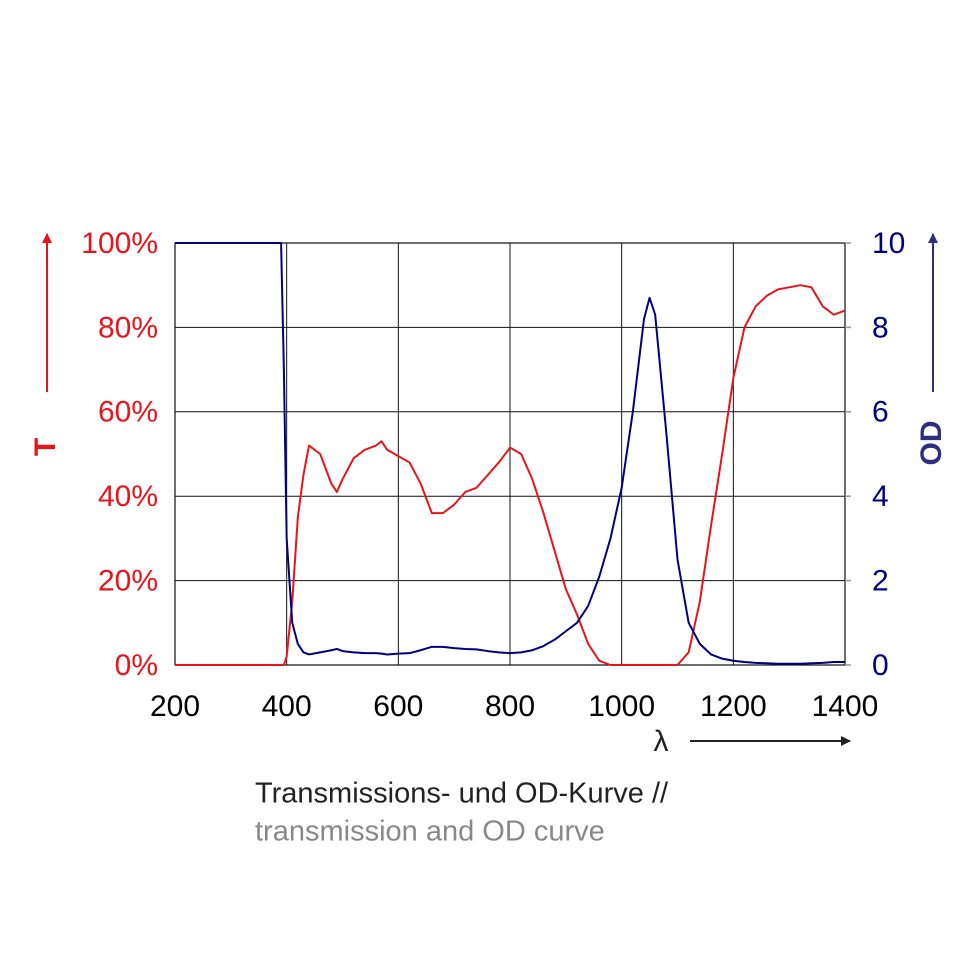 This screenshot has height=980, width=980. Describe the element at coordinates (128, 496) in the screenshot. I see `y-tick-label: 40%` at that location.